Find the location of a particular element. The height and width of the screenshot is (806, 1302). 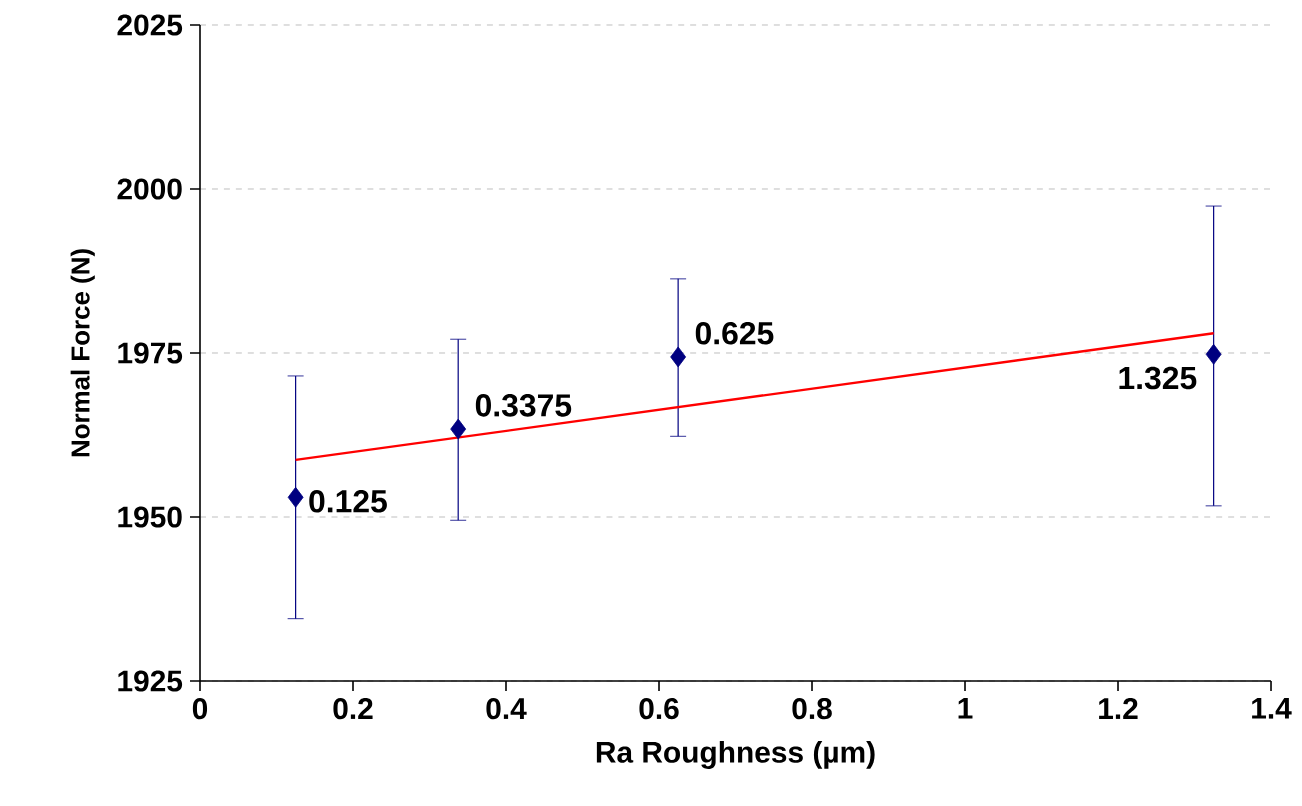

annotation: 0.3375 is located at coordinates (523, 405).